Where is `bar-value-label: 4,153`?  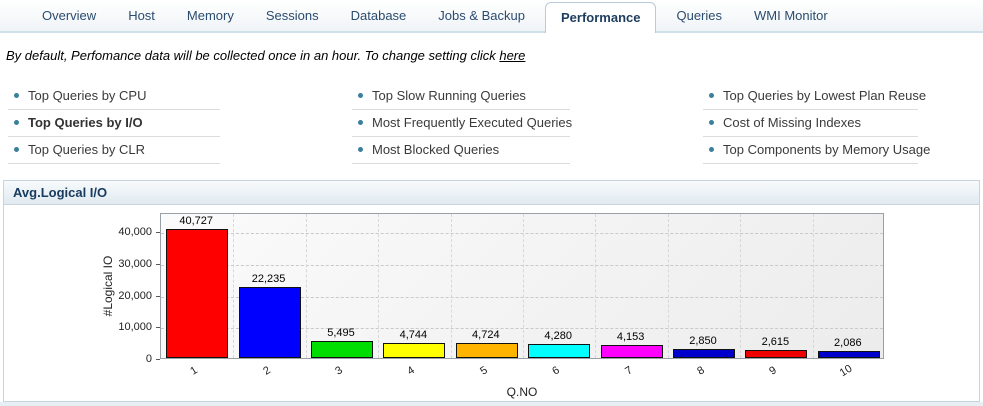 bar-value-label: 4,153 is located at coordinates (630, 336).